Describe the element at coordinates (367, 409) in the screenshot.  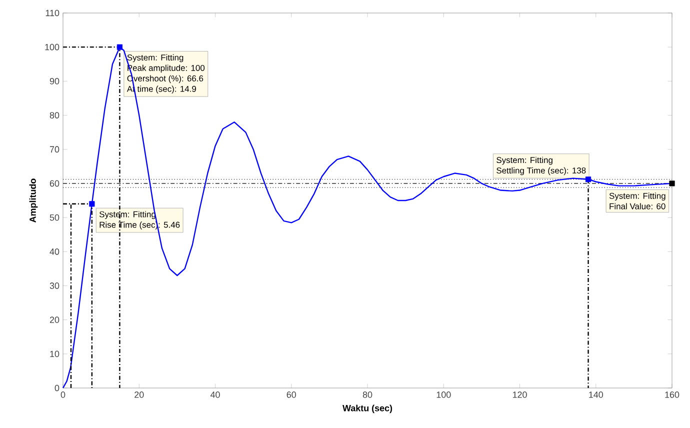
I see `x-axis-title: Waktu (sec)` at that location.